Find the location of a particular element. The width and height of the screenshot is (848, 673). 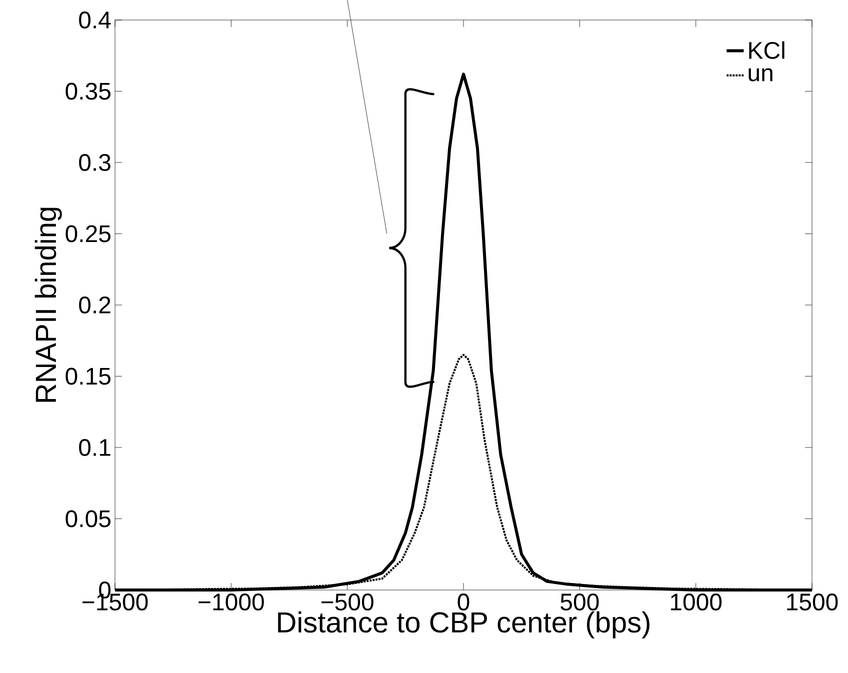

y-tick-label: 0.25 is located at coordinates (88, 233).